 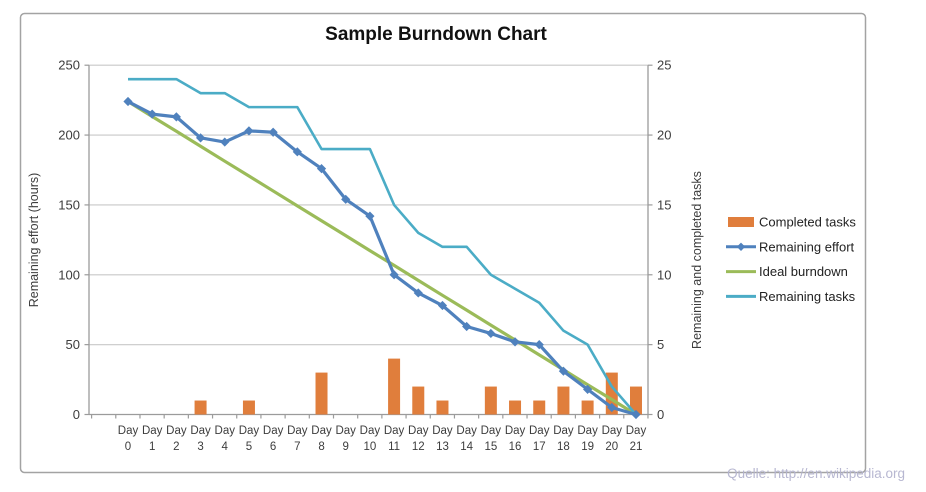 What do you see at coordinates (76, 414) in the screenshot?
I see `y-tick-label-left: 0` at bounding box center [76, 414].